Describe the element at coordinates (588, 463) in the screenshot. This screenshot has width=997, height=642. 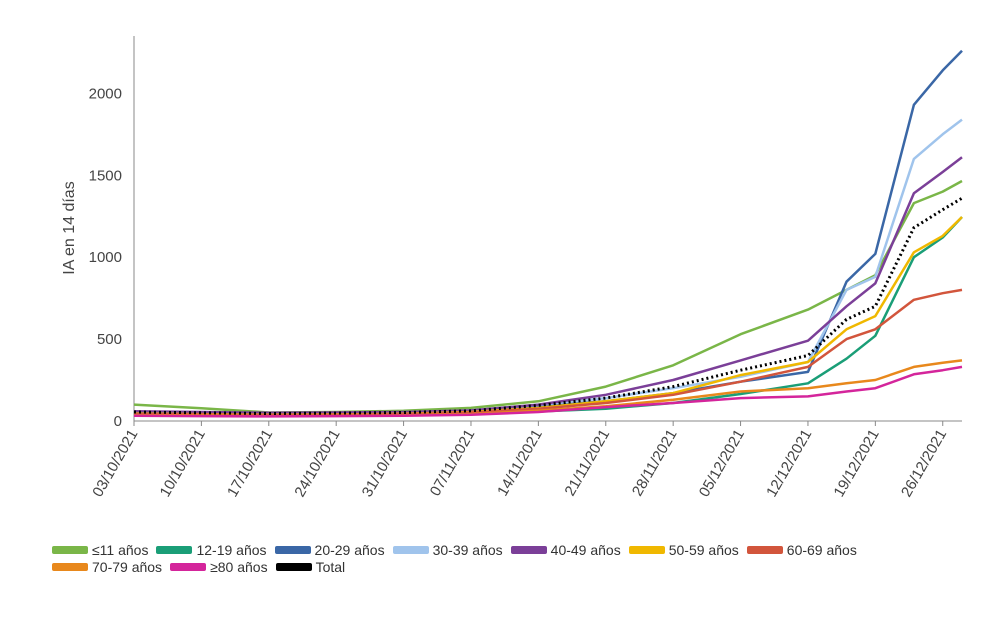
I see `x-tick-label: 21/11/2021` at that location.